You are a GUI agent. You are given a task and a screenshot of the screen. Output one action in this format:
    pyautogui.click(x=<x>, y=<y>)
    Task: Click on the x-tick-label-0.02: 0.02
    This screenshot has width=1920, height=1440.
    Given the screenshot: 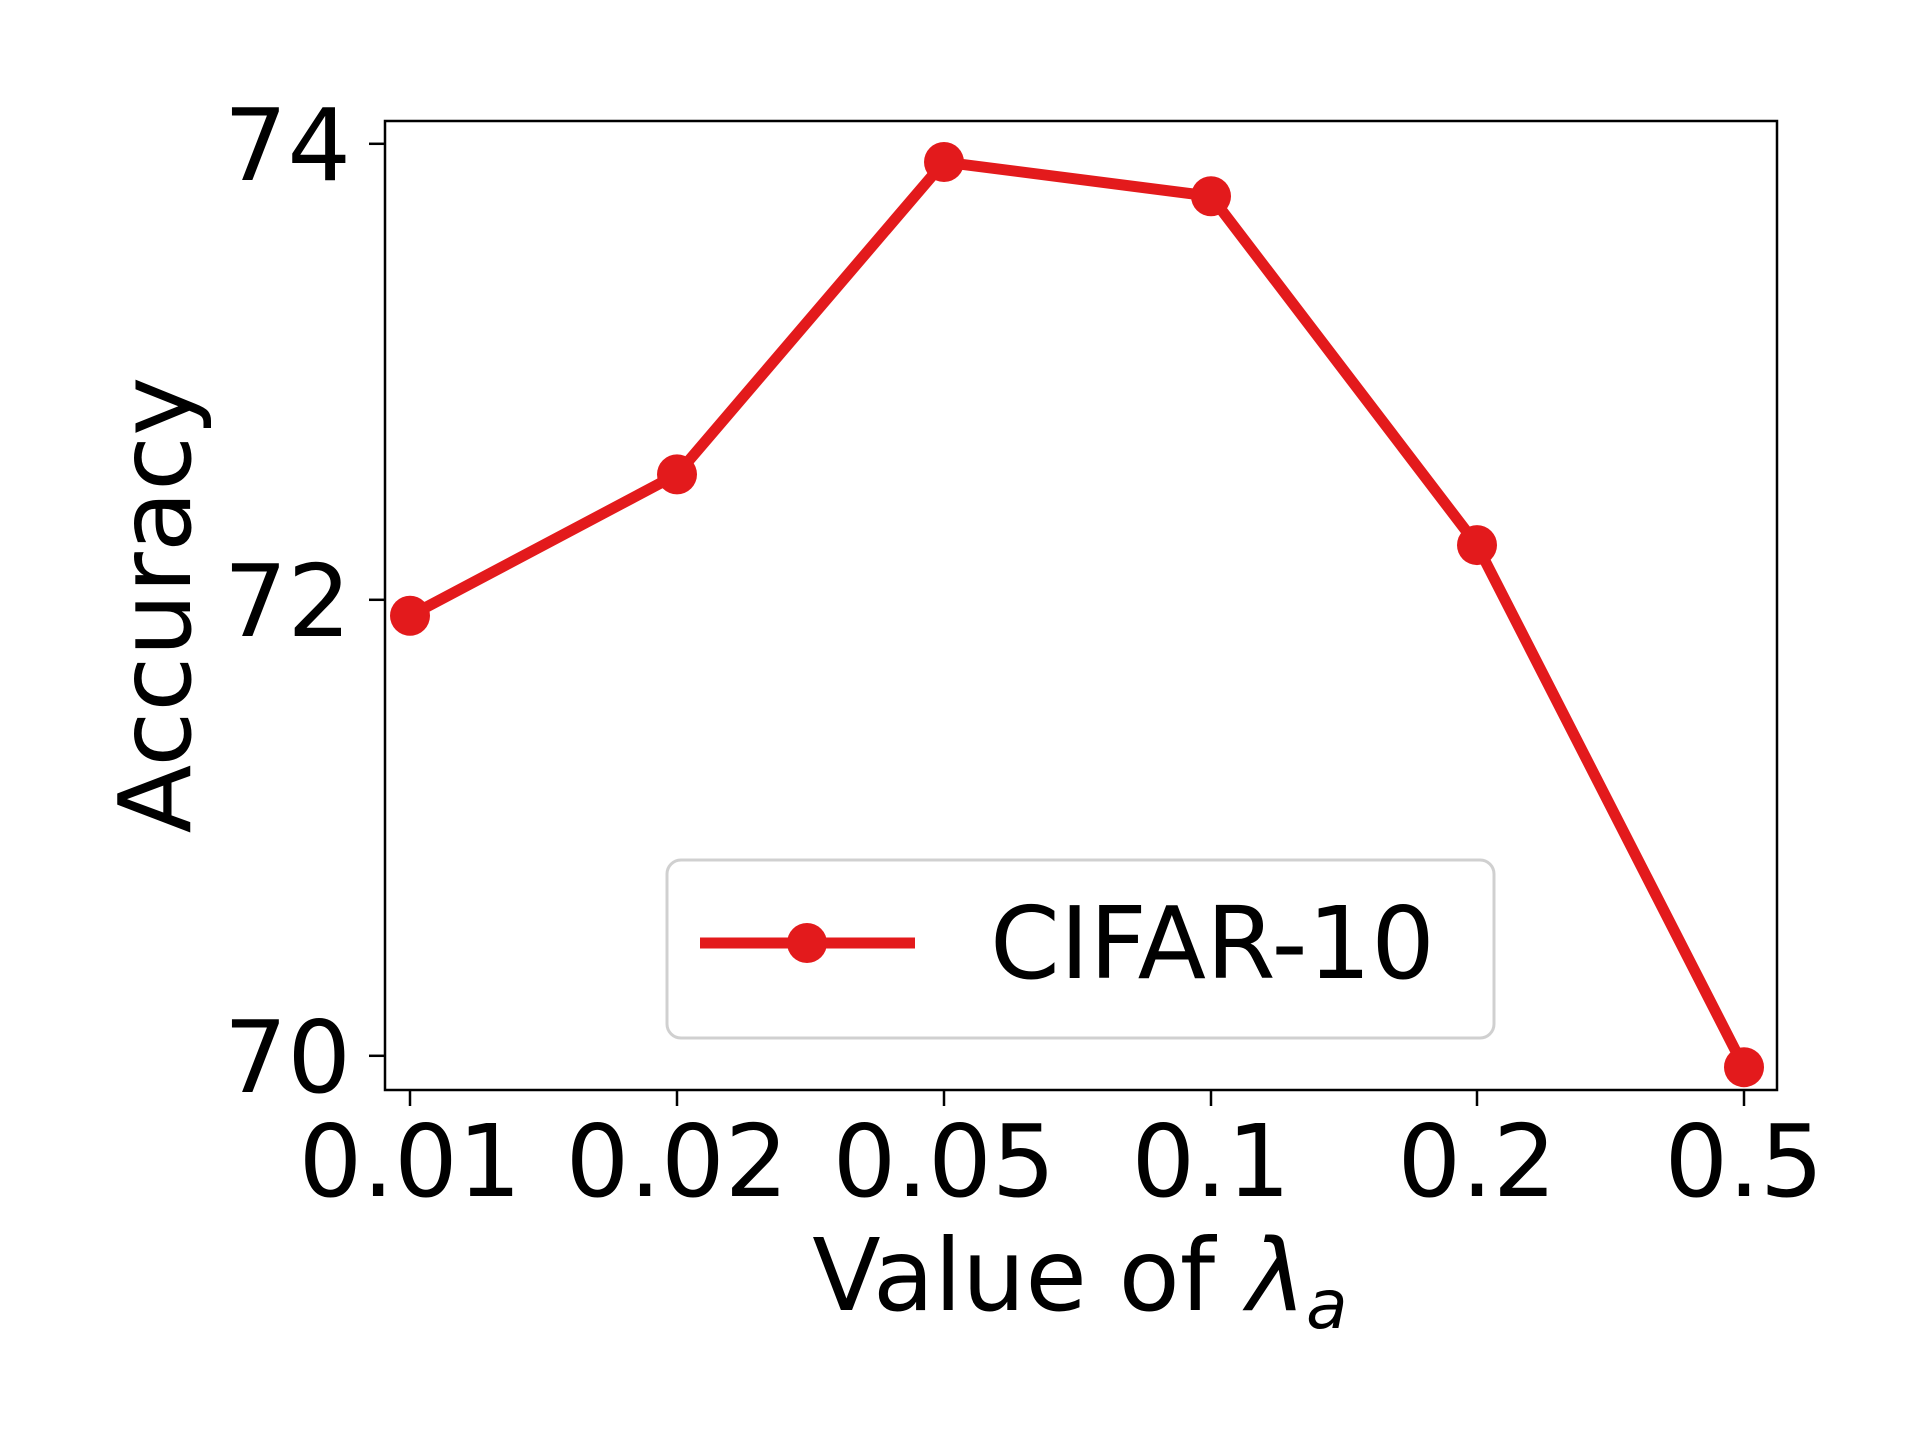 What is the action you would take?
    pyautogui.click(x=677, y=1161)
    